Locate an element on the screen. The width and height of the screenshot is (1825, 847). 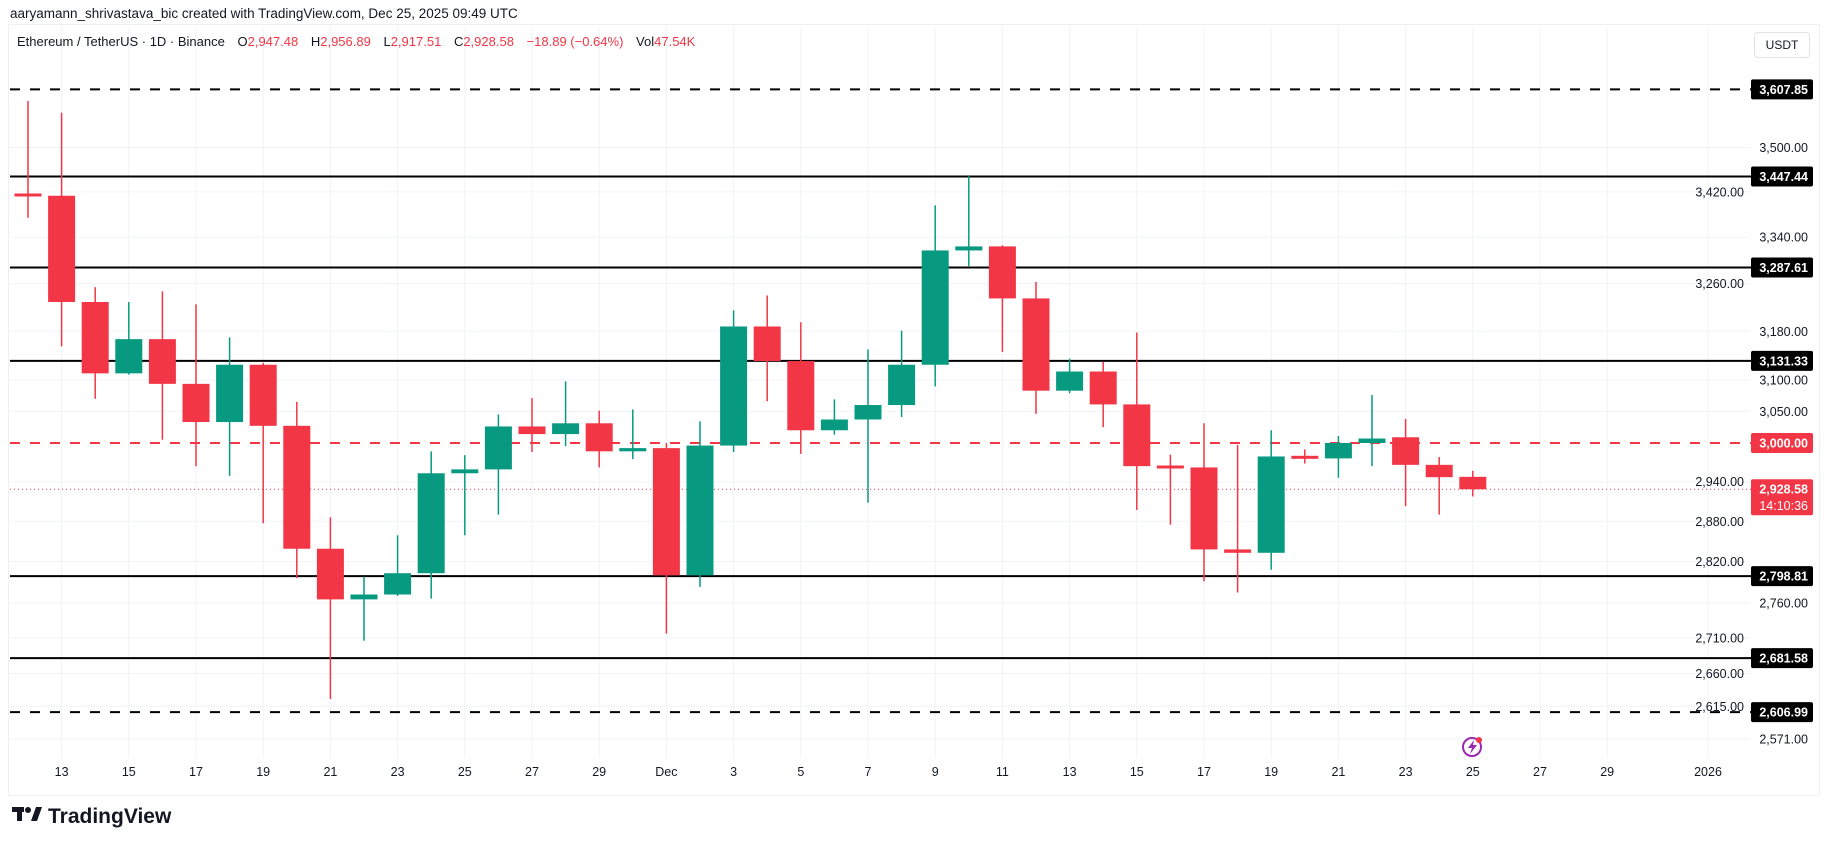
symbol-title: Ethereum / TetherUS · 1D · Binance is located at coordinates (121, 41).